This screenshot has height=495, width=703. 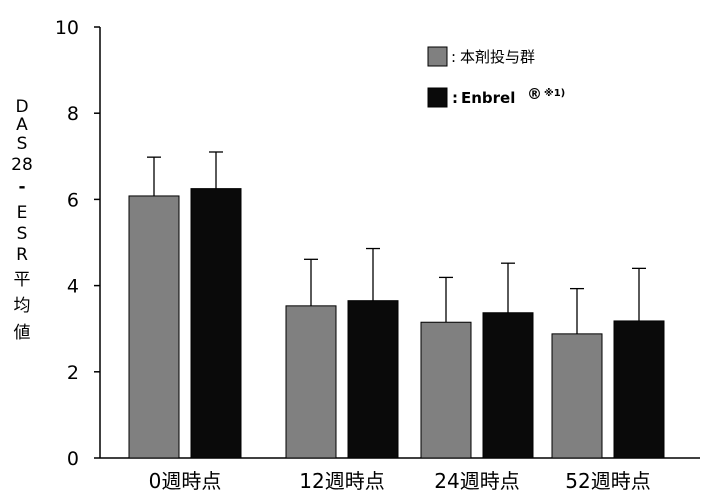 I want to click on y-axis-label-char-1: D, so click(x=21, y=107).